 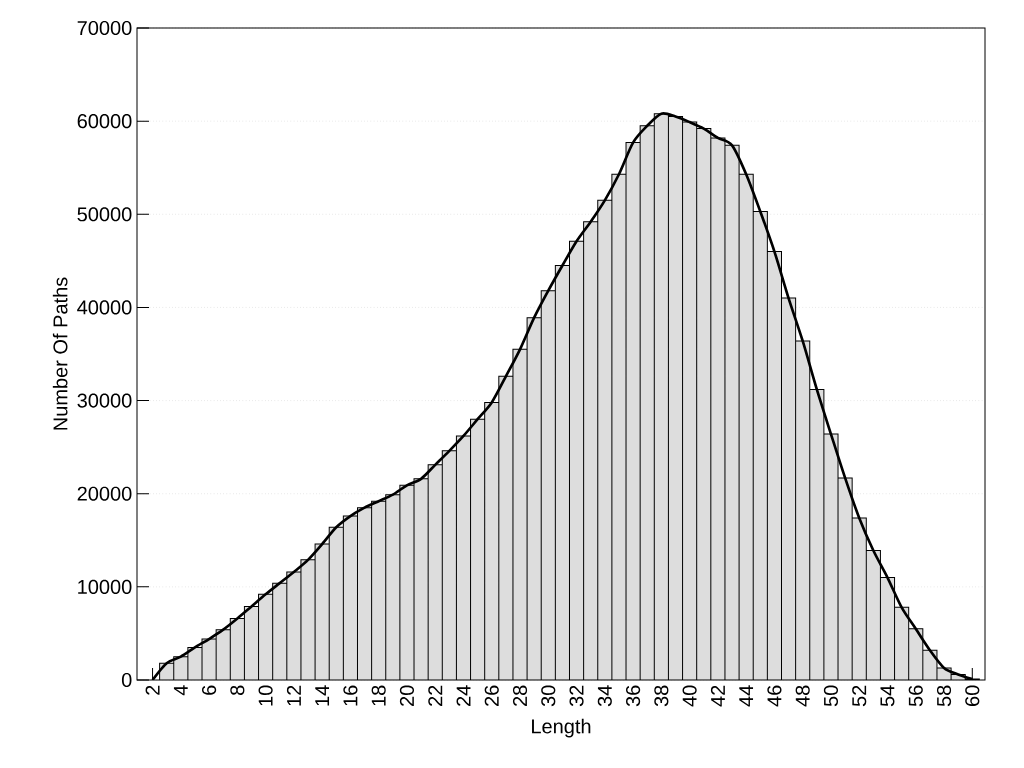 I want to click on x-tick-label: 40, so click(x=689, y=696).